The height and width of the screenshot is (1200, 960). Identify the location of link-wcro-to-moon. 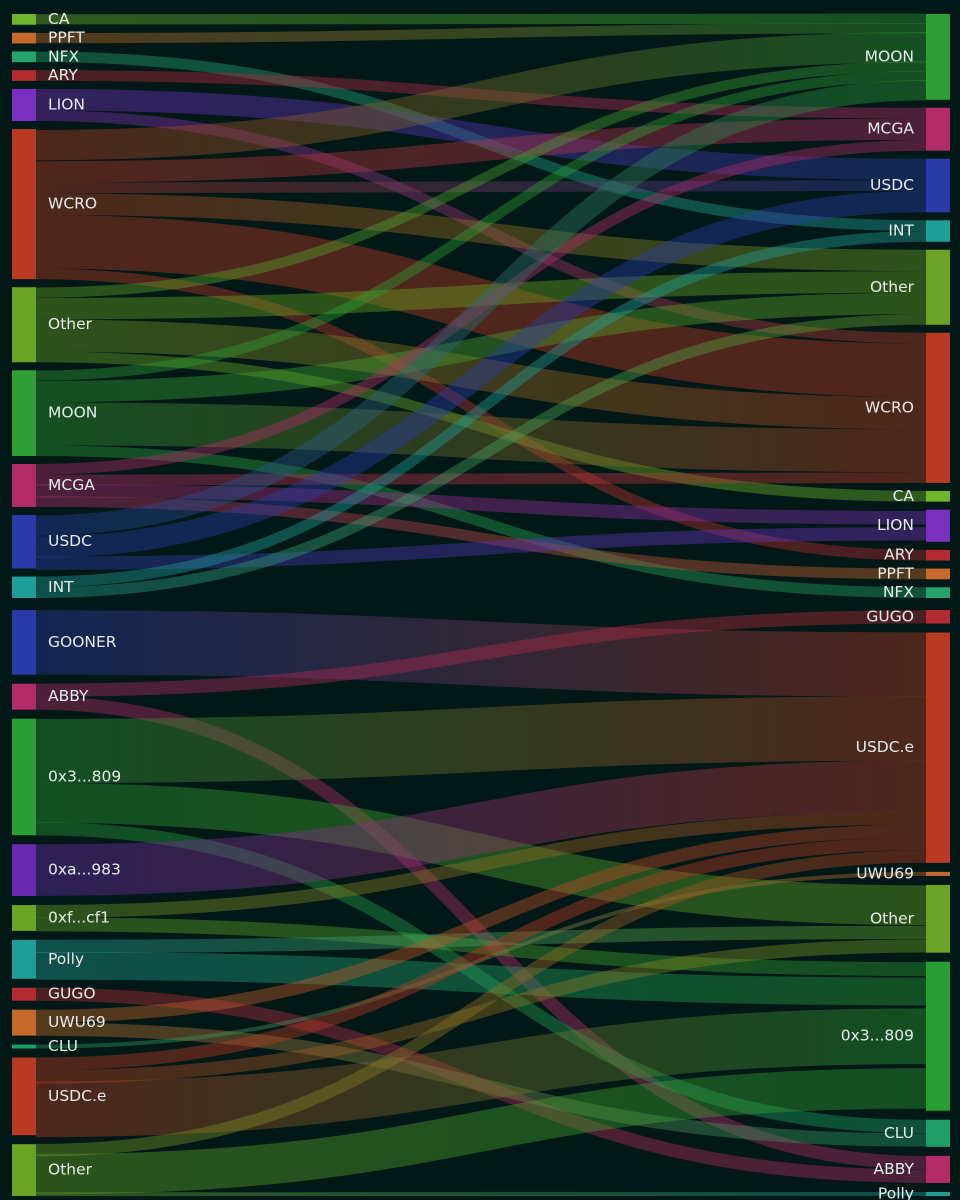
(481, 96).